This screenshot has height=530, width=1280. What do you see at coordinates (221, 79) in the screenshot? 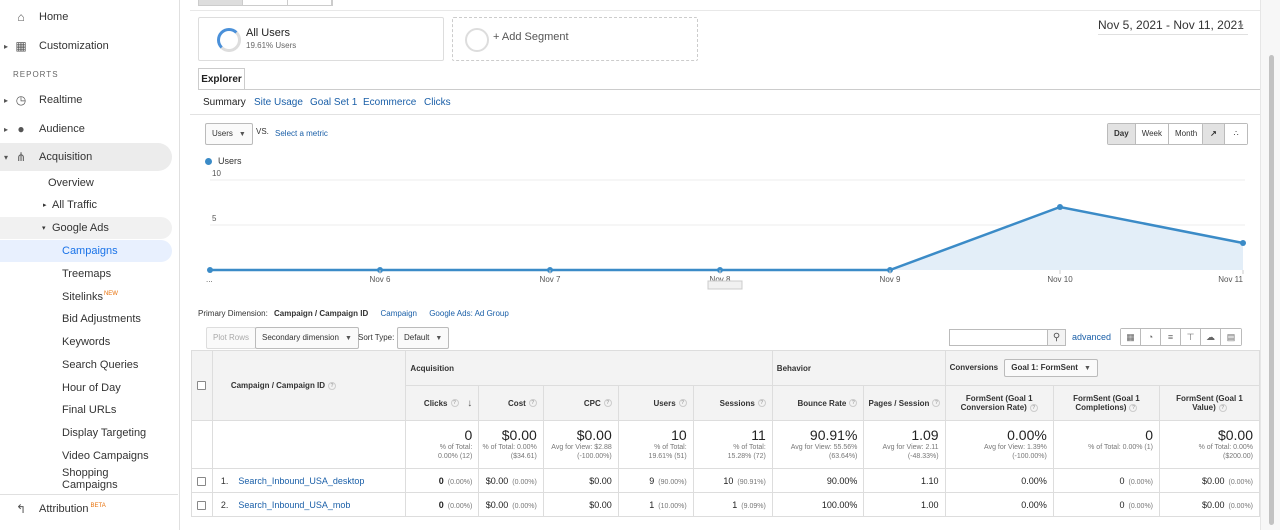
I see `tab-explorer: Explorer` at bounding box center [221, 79].